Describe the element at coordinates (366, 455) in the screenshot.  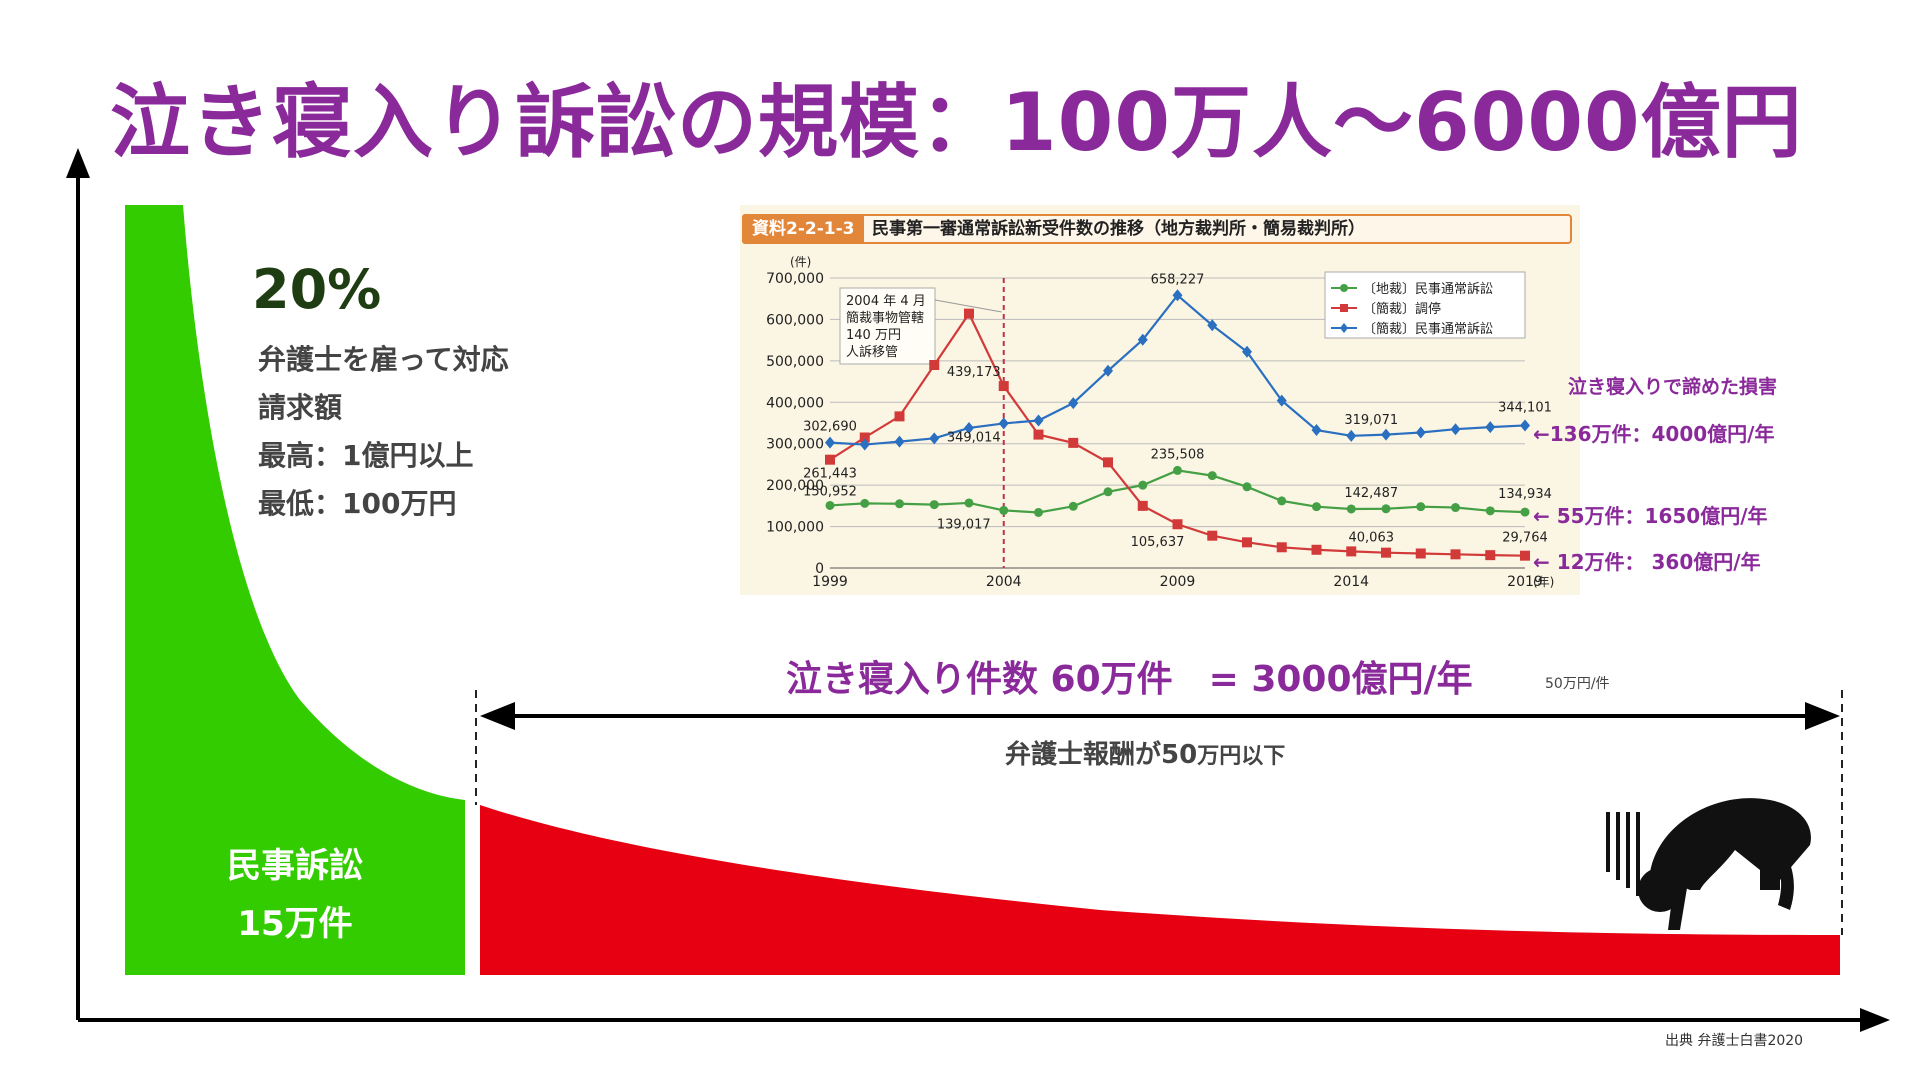
I see `left-line-3: 最高：1億円以上` at that location.